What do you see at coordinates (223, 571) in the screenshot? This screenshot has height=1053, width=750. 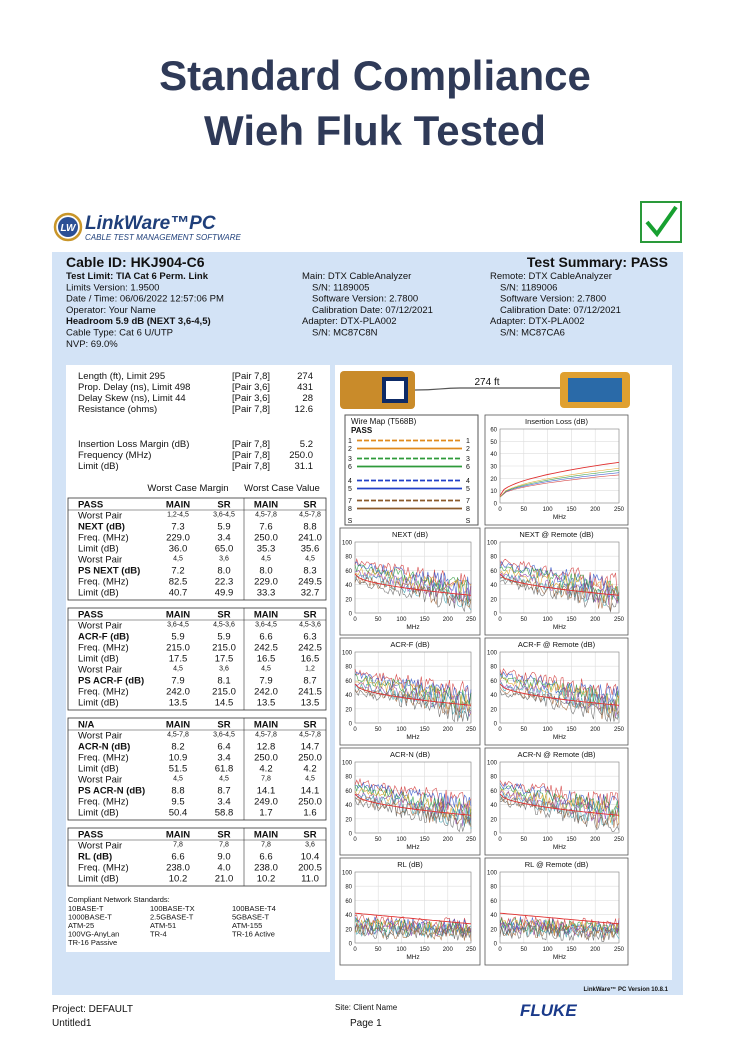 I see `row-cell: 8.0` at bounding box center [223, 571].